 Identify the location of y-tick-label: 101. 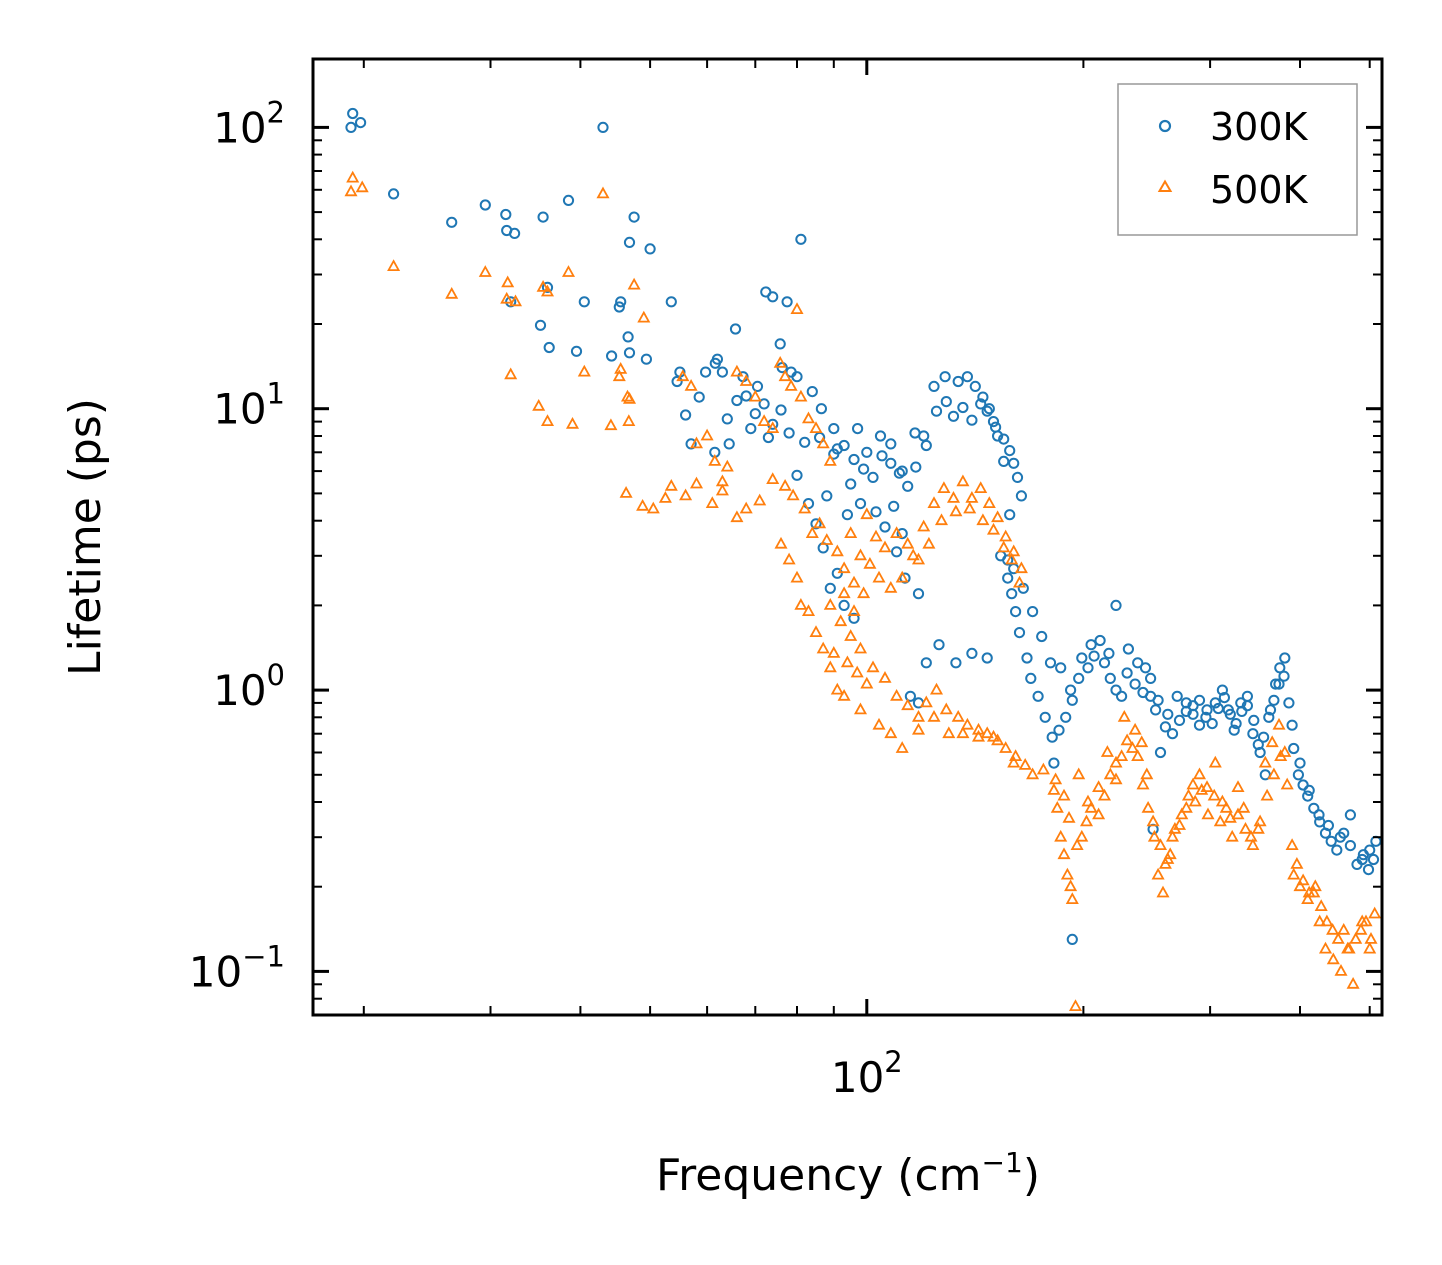
(249, 405).